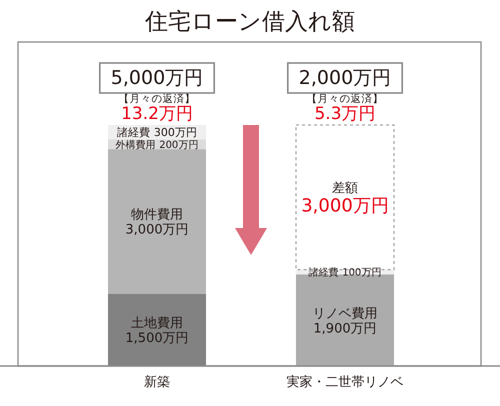 The height and width of the screenshot is (406, 500). What do you see at coordinates (345, 78) in the screenshot?
I see `annotation: 2,000万円` at bounding box center [345, 78].